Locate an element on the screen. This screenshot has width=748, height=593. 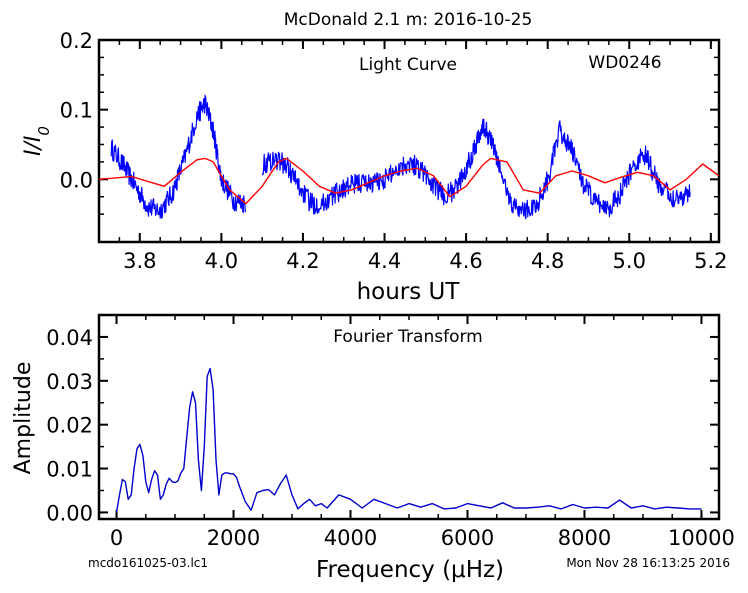
light-curve-x-tick-label: 5.0 is located at coordinates (629, 261).